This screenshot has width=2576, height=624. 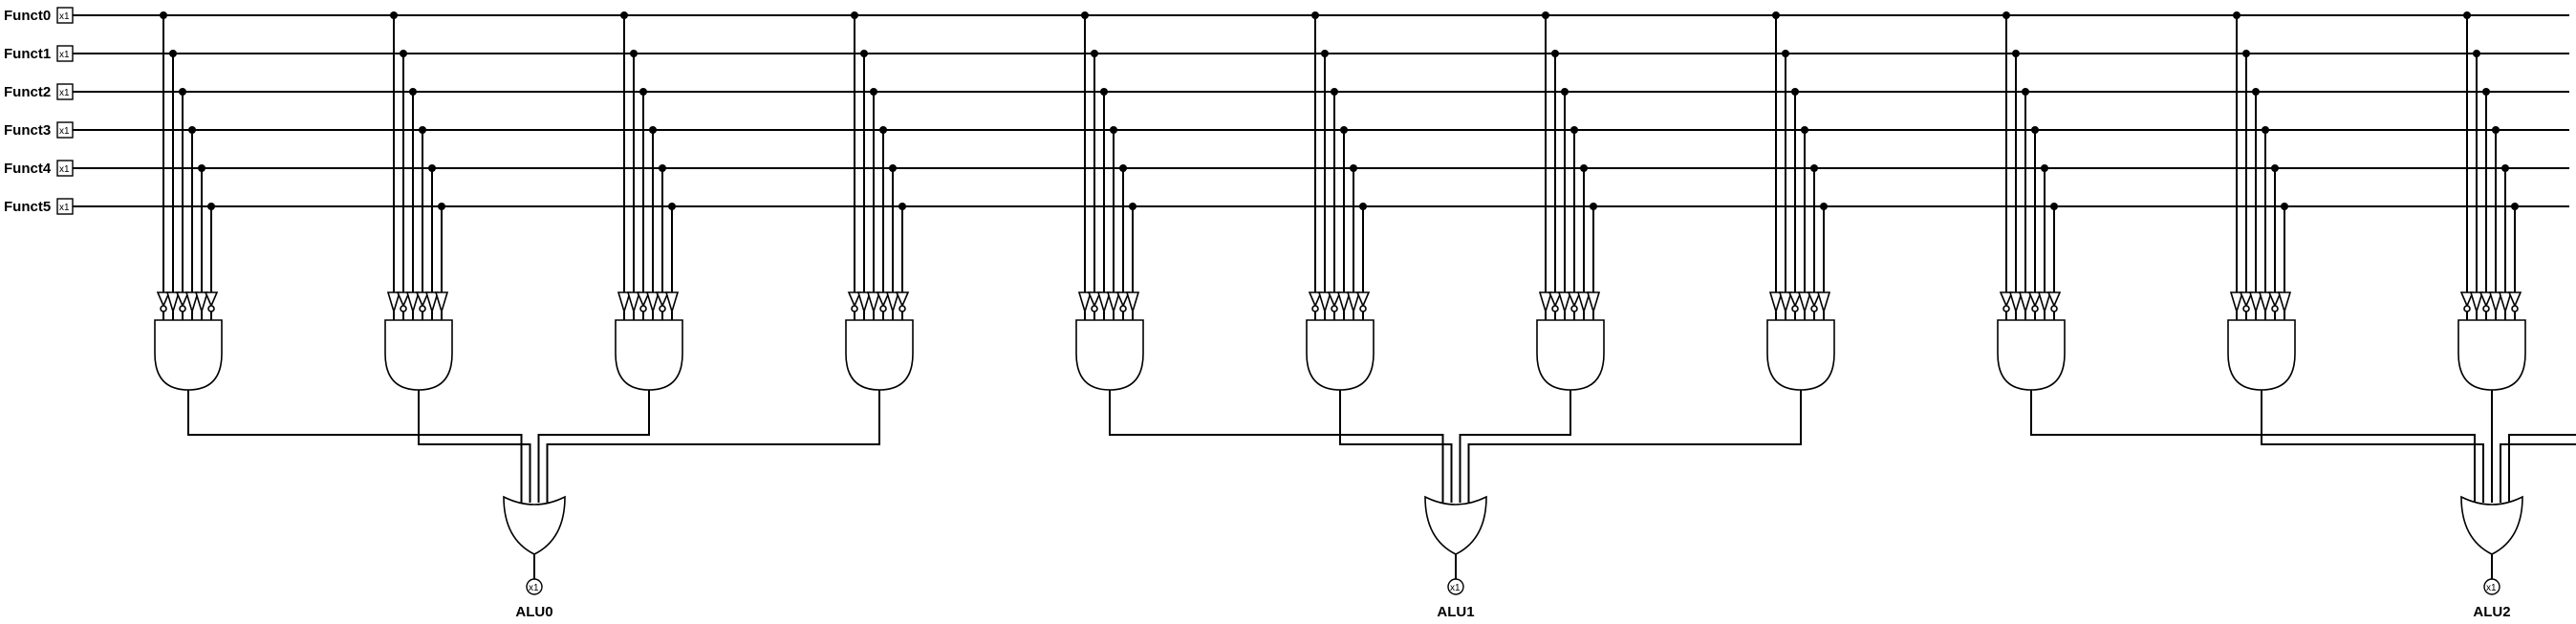 I want to click on input-label: Funct2, so click(x=27, y=92).